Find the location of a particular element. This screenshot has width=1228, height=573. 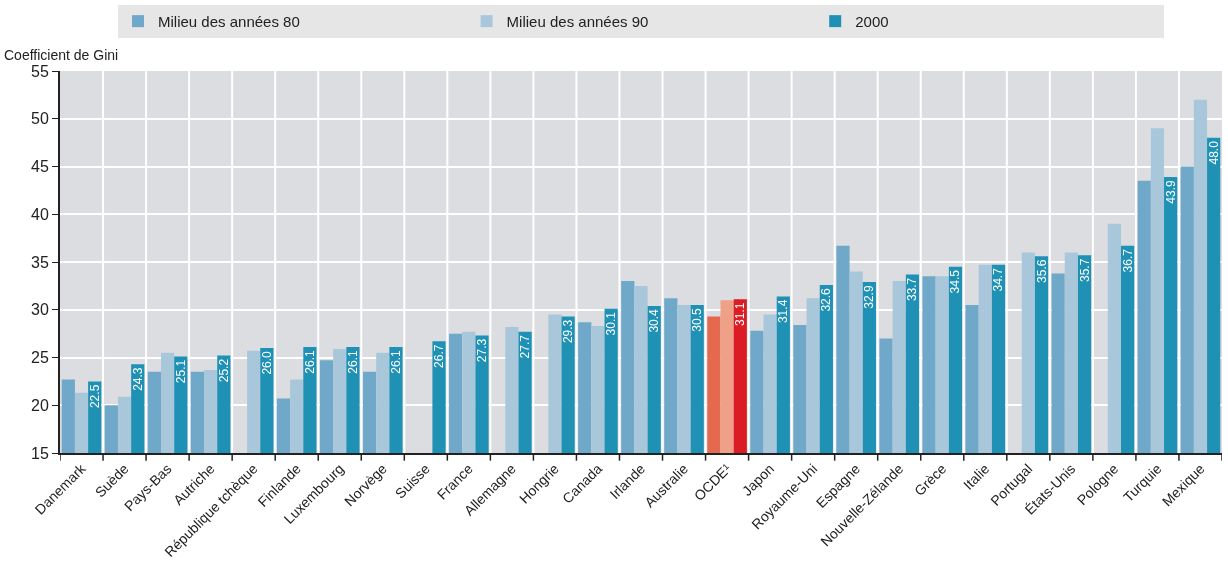

data-label: 34.7 is located at coordinates (998, 279).